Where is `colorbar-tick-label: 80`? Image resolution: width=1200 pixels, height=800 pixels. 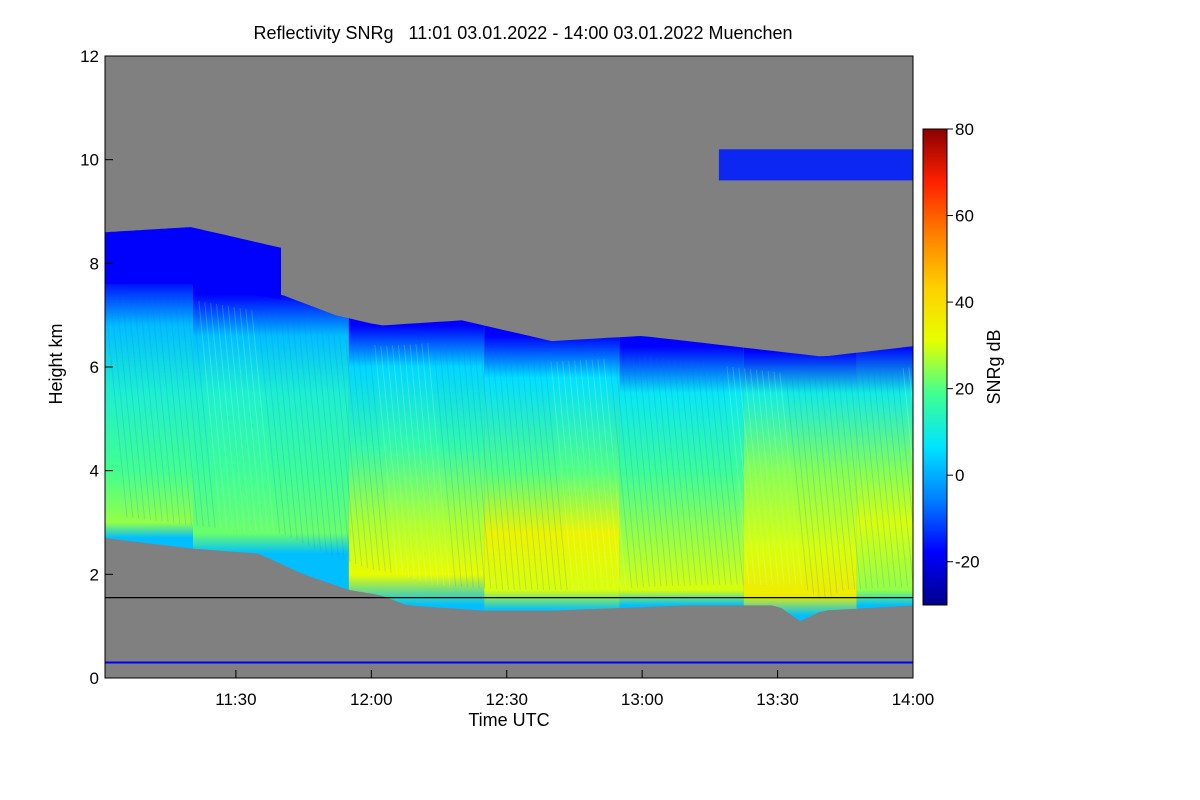 colorbar-tick-label: 80 is located at coordinates (964, 129).